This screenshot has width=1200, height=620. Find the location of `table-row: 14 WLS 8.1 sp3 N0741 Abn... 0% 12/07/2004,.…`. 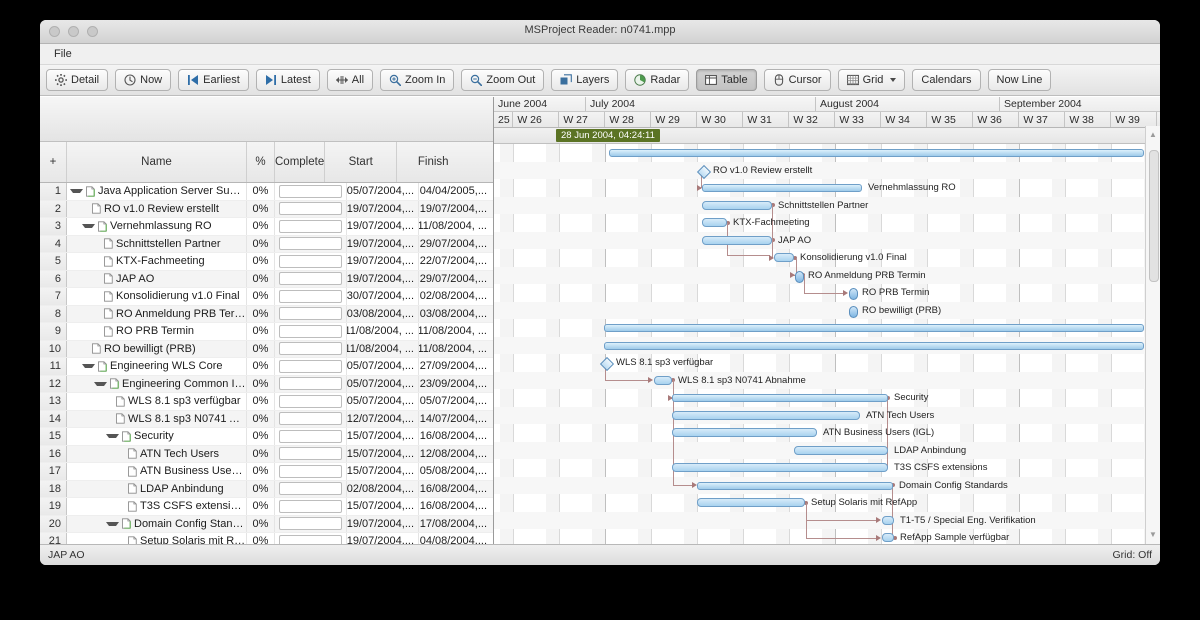

table-row: 14 WLS 8.1 sp3 N0741 Abn... 0% 12/07/2004,.… is located at coordinates (266, 419).